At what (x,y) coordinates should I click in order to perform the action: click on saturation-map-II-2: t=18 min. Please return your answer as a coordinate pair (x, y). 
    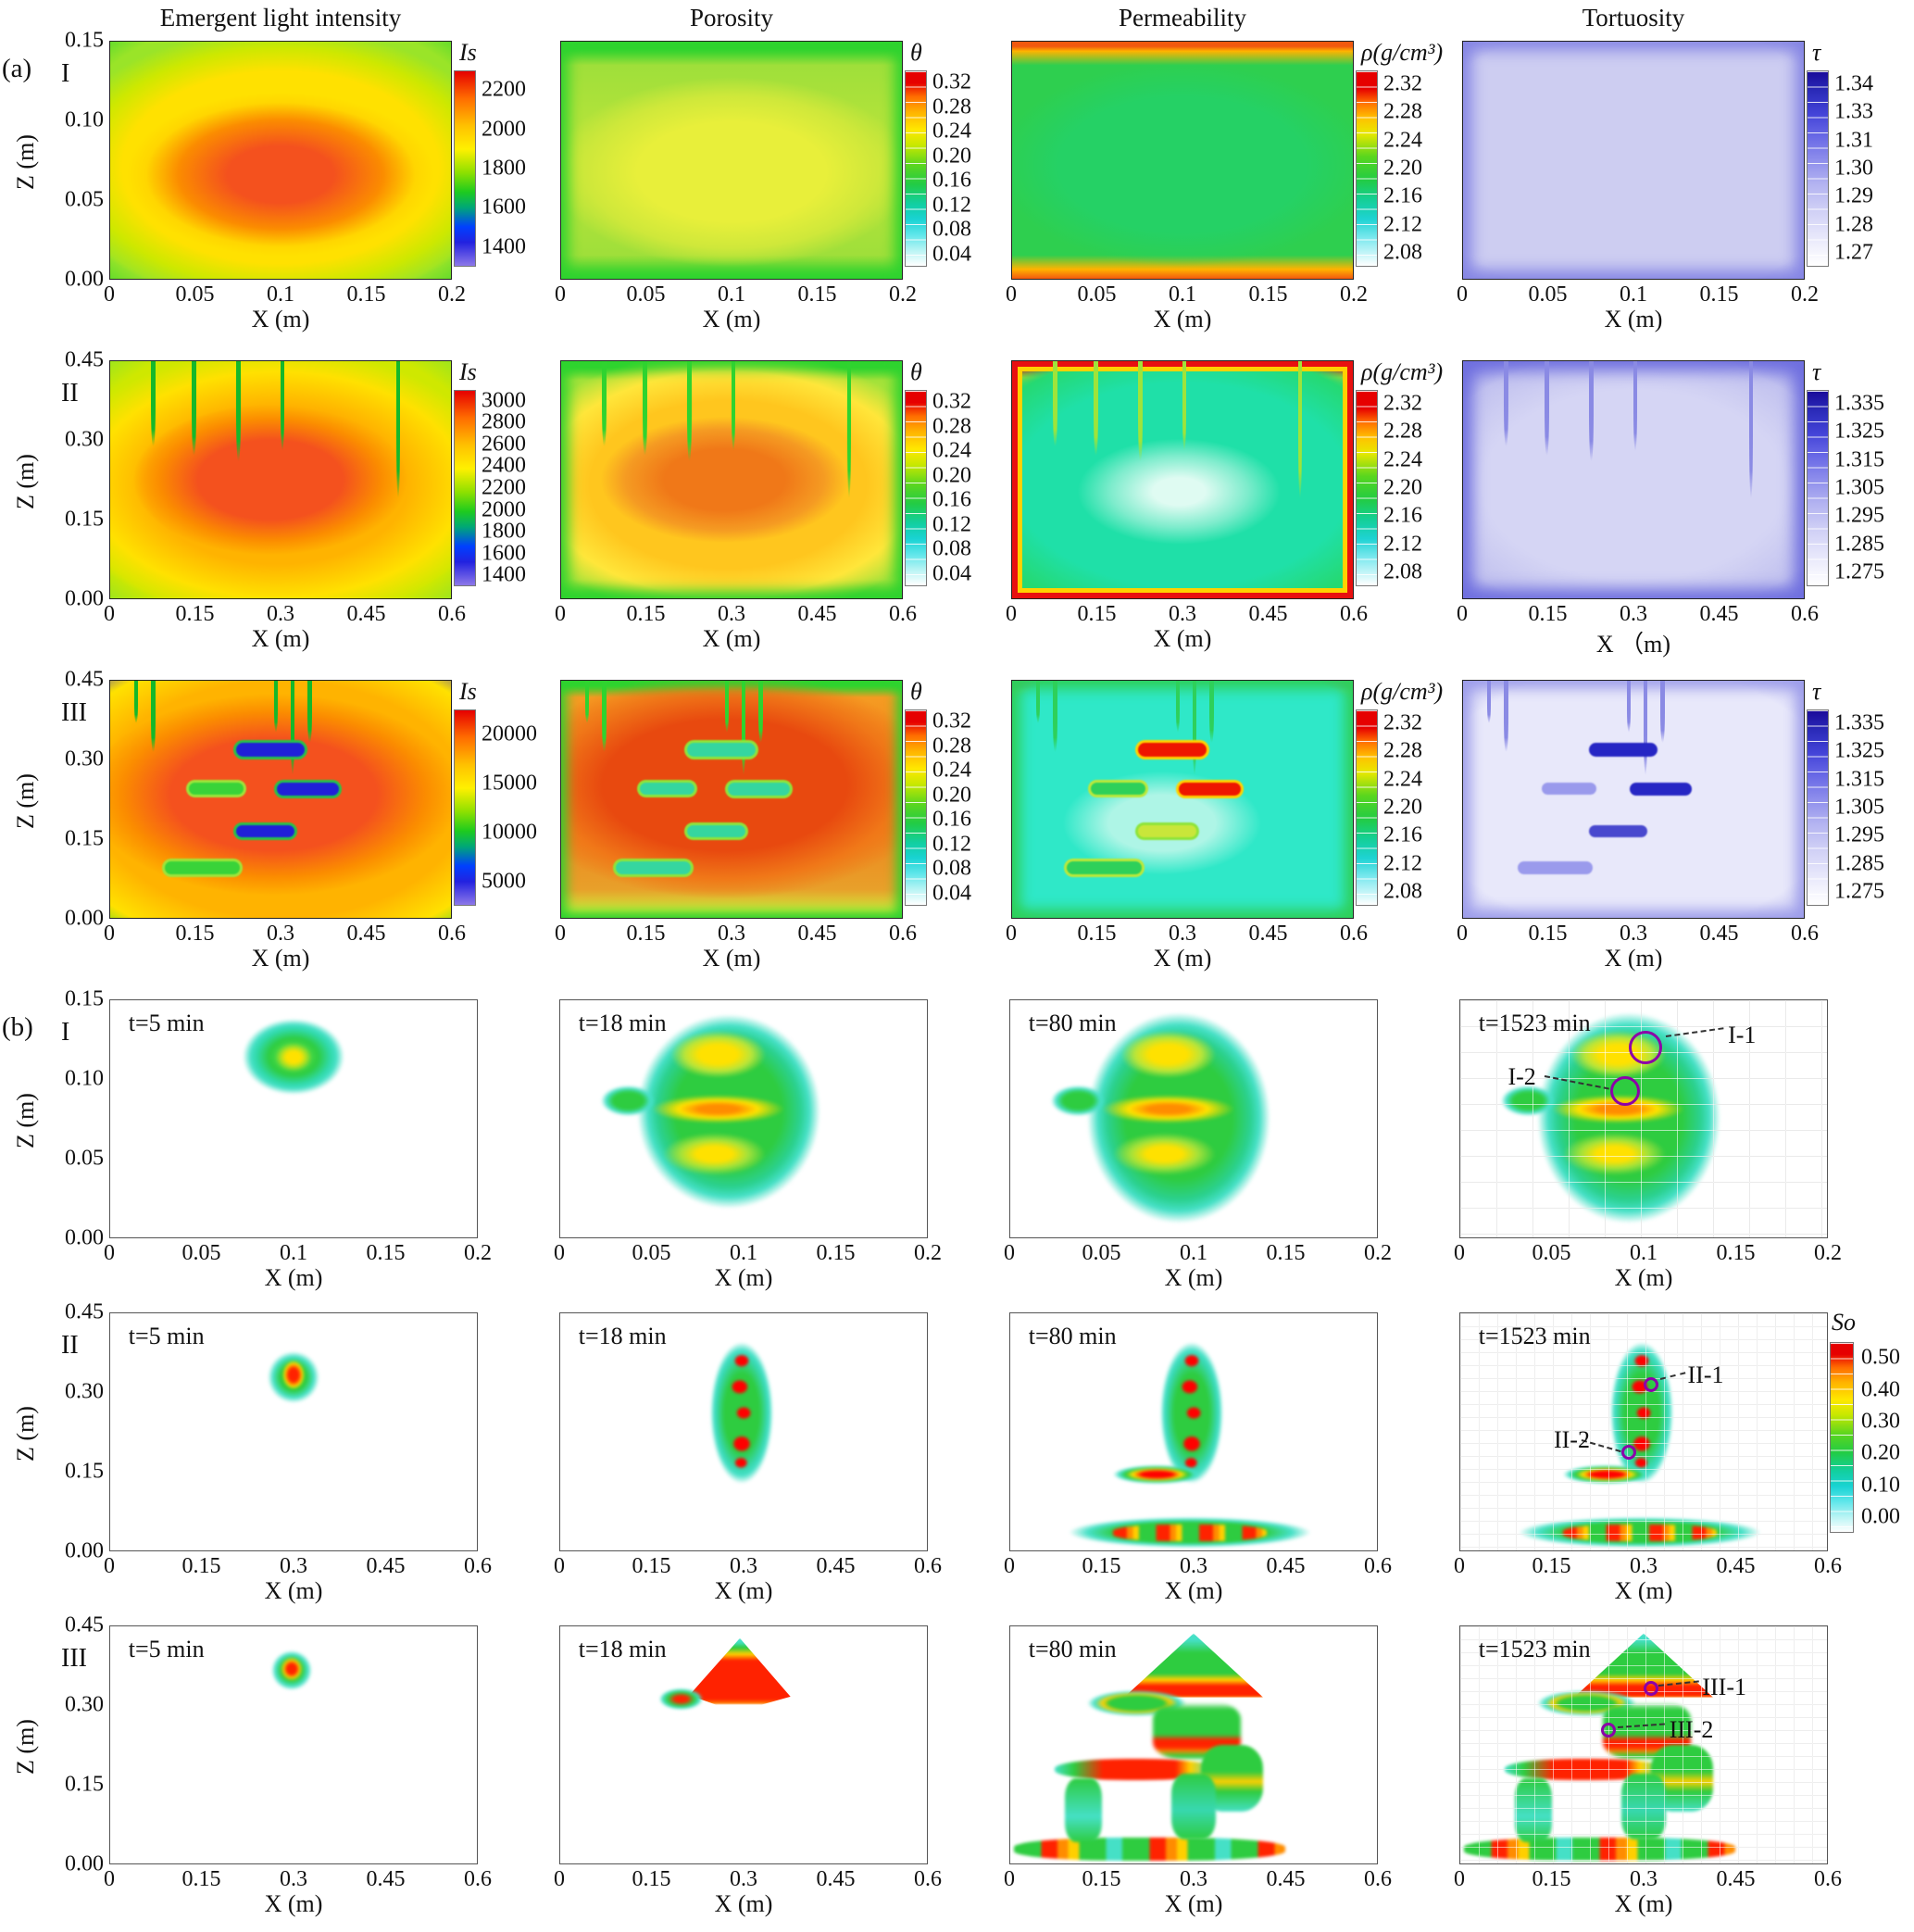
    Looking at the image, I should click on (743, 1431).